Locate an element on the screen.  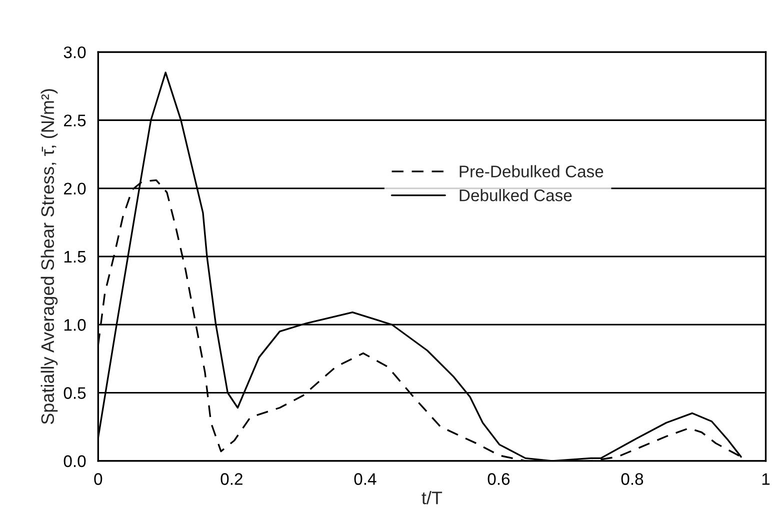
x-tick-label: 0 is located at coordinates (98, 479).